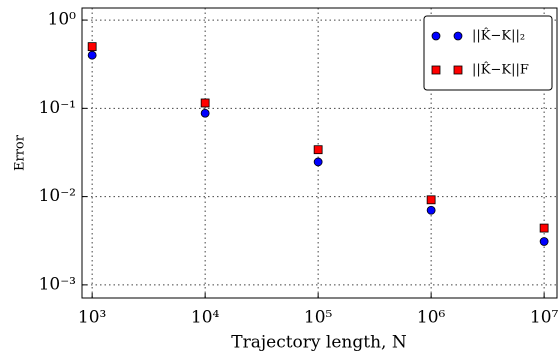  Describe the element at coordinates (57, 284) in the screenshot. I see `y-tick-label: 10⁻³` at that location.